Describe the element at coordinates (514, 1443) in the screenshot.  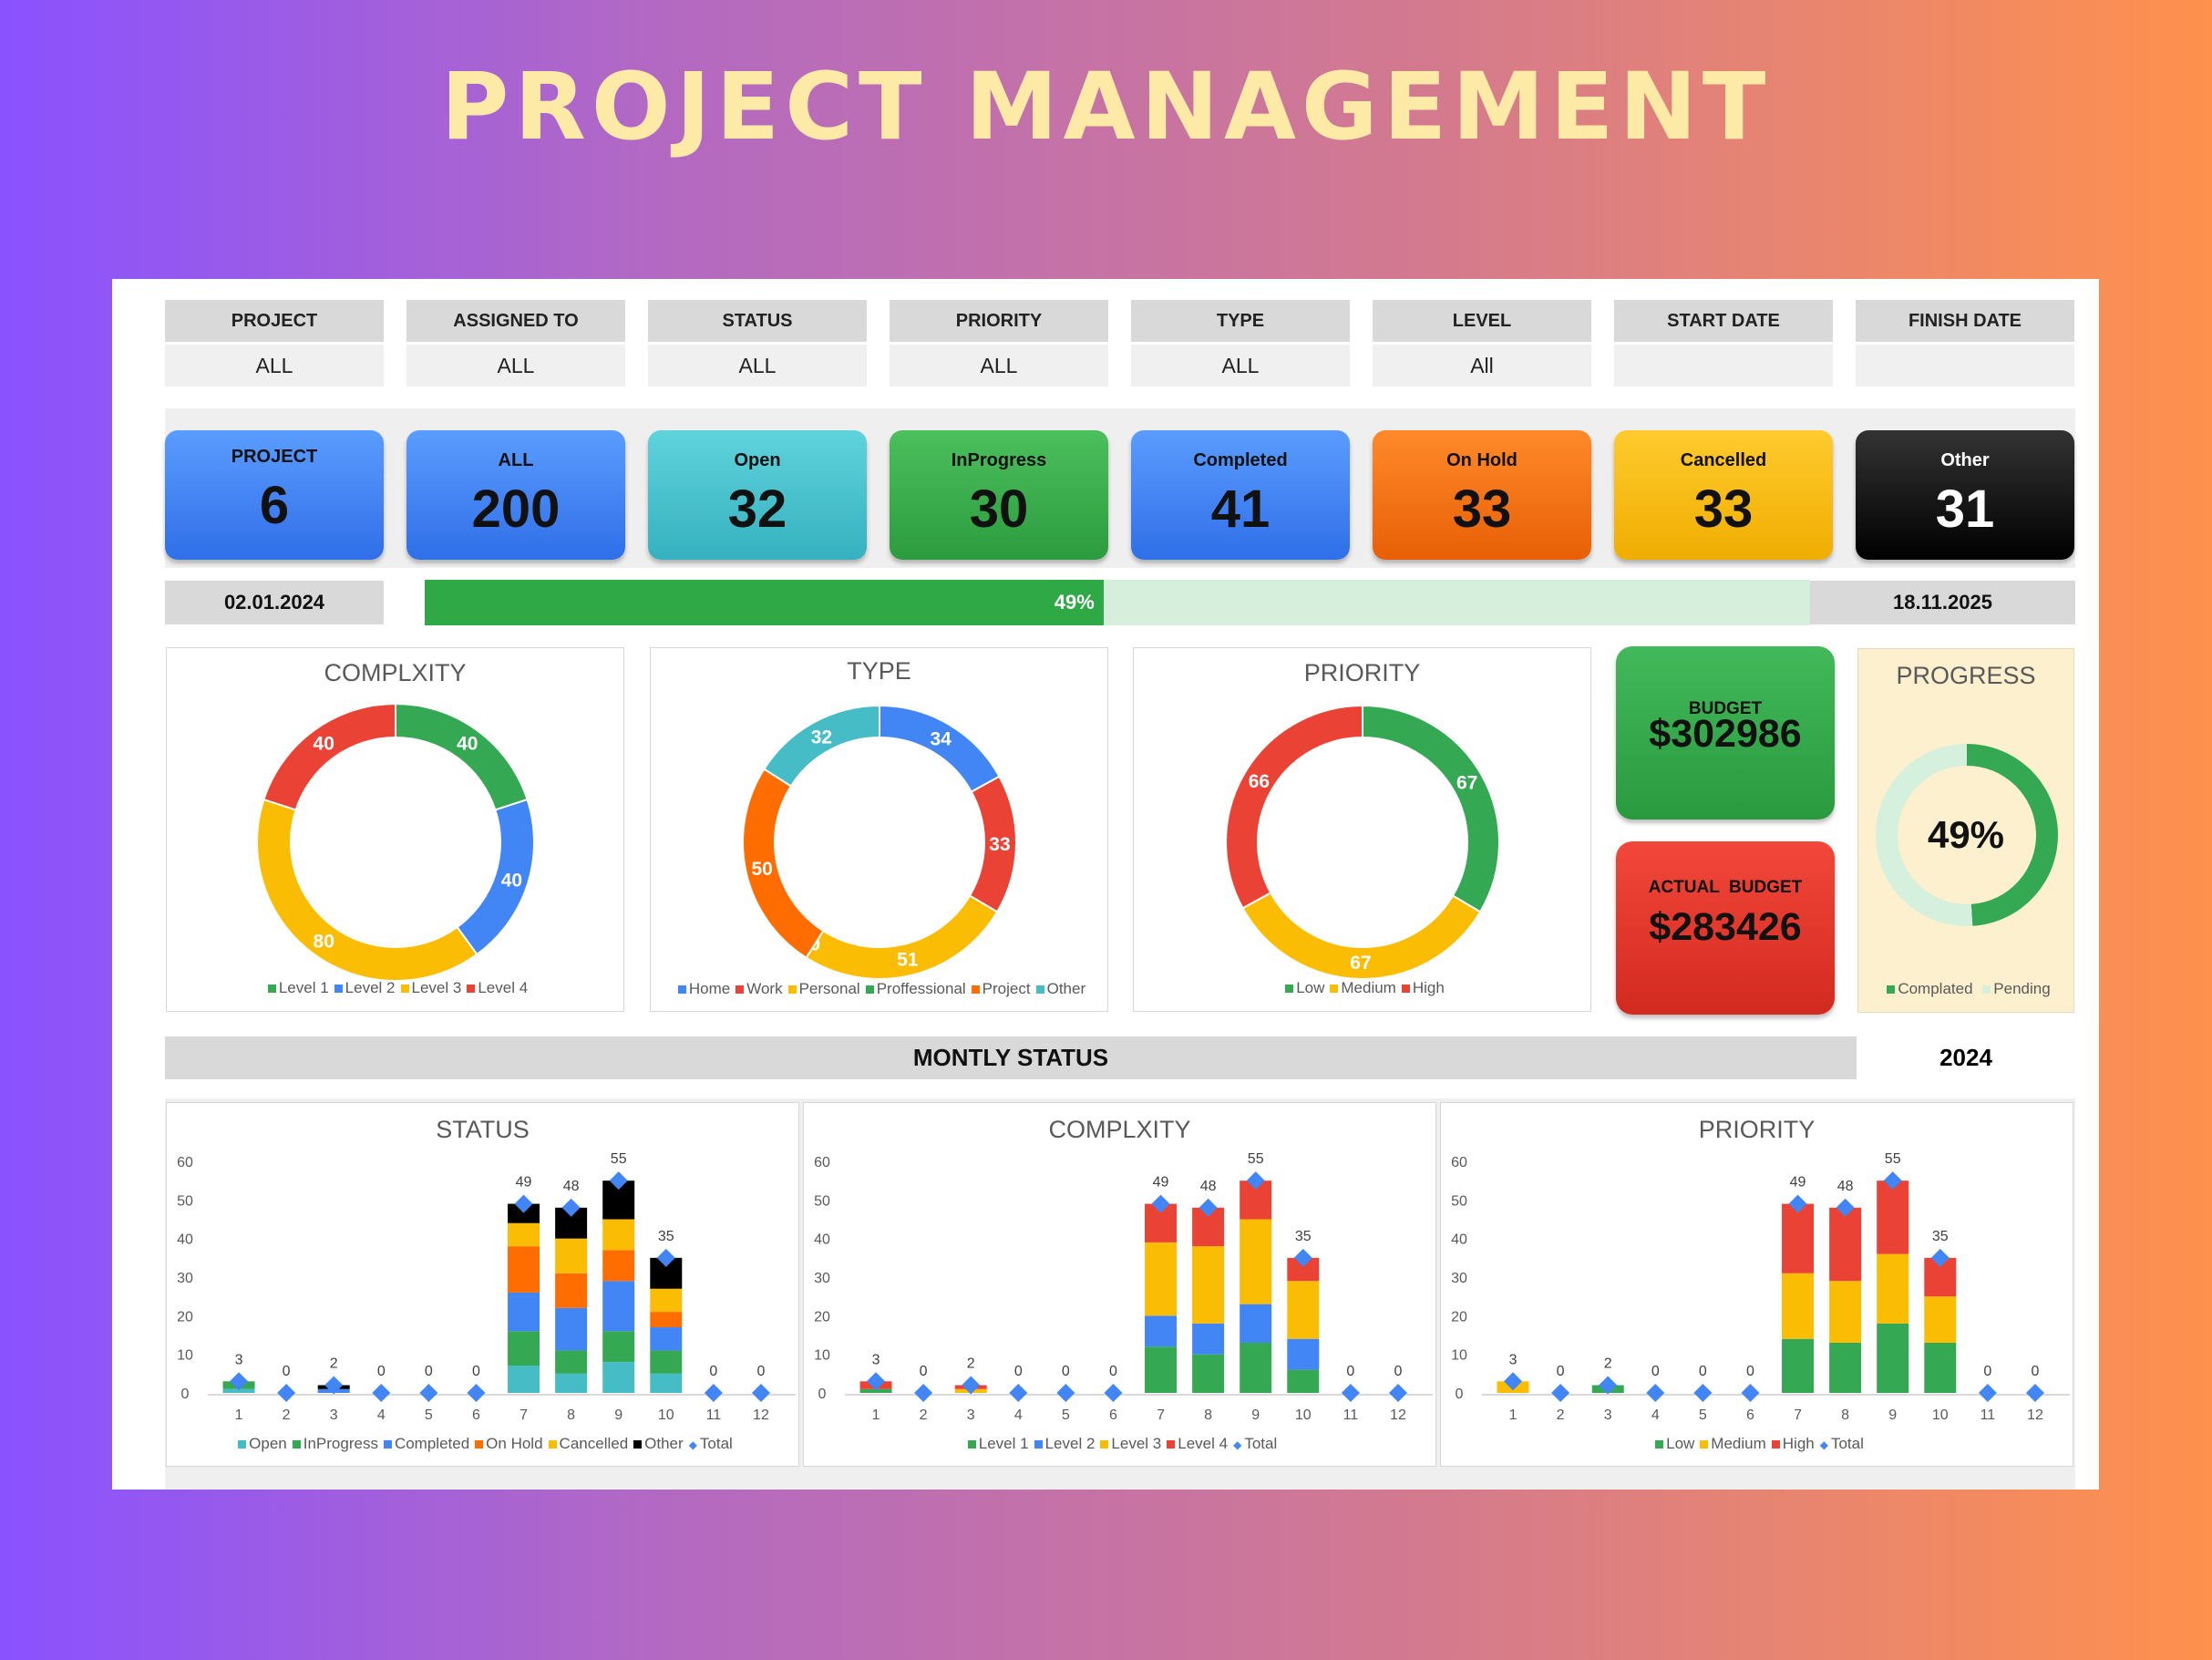
I see `legend-label: On Hold` at that location.